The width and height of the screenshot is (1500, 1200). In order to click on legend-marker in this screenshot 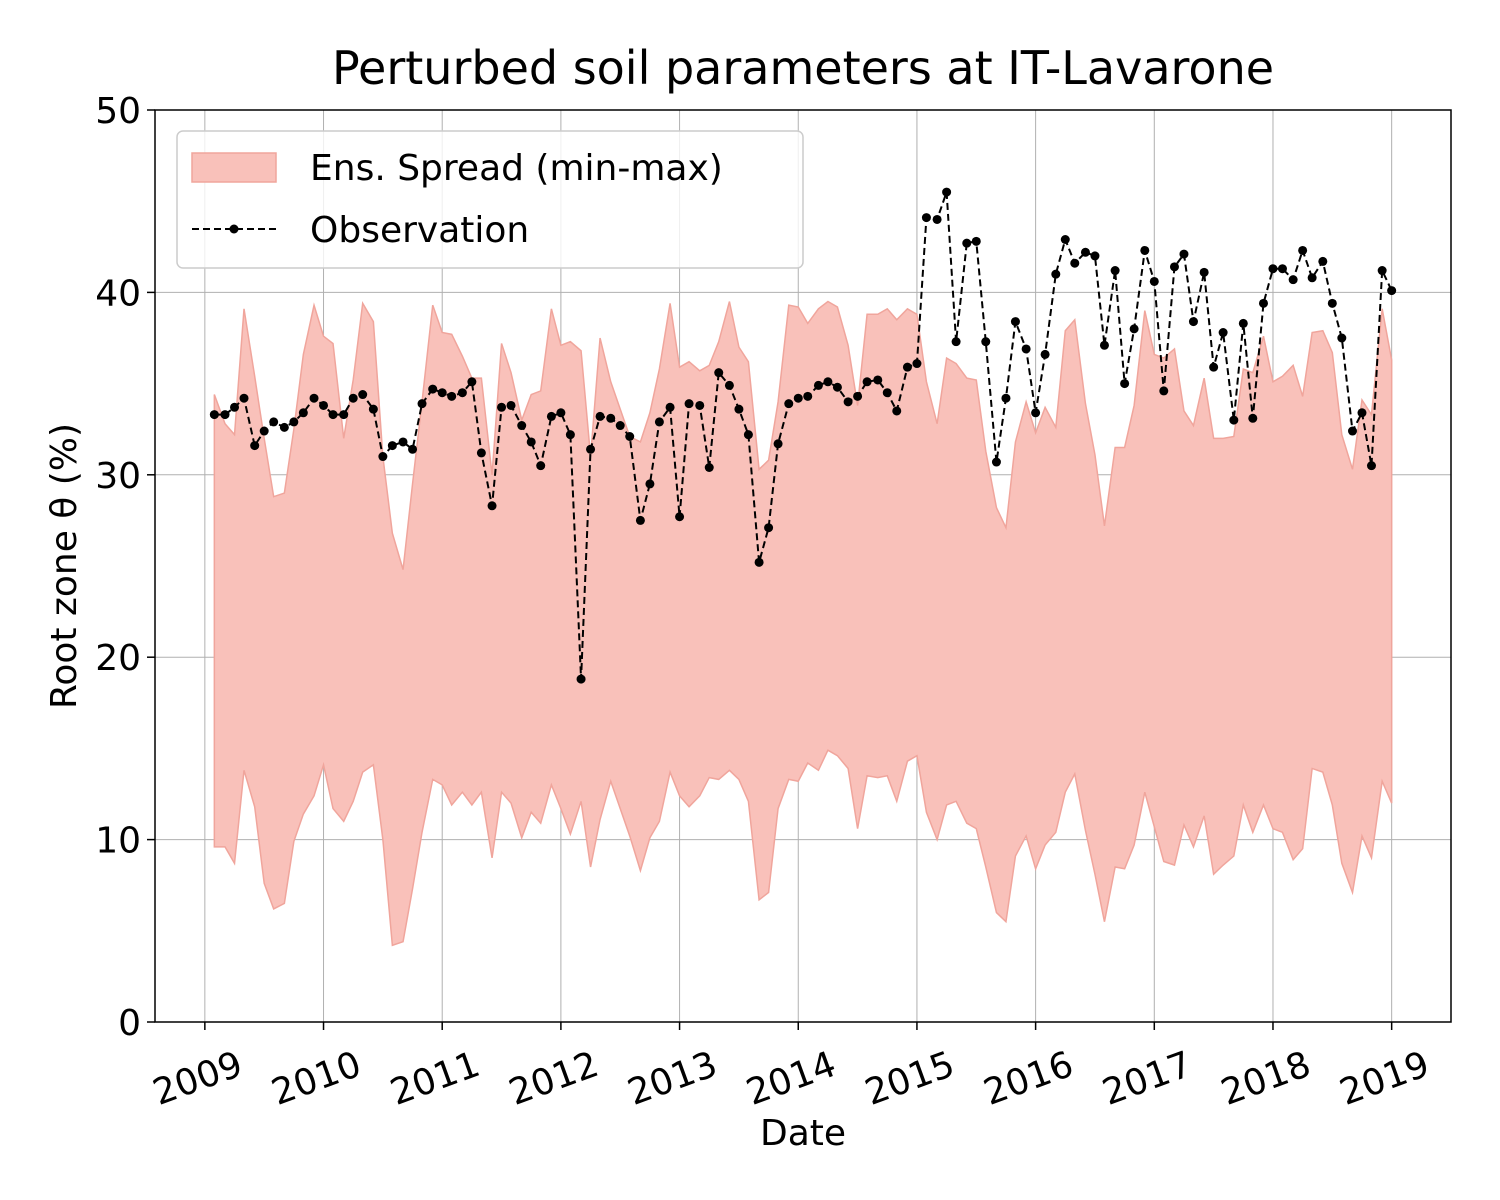, I will do `click(234, 229)`.